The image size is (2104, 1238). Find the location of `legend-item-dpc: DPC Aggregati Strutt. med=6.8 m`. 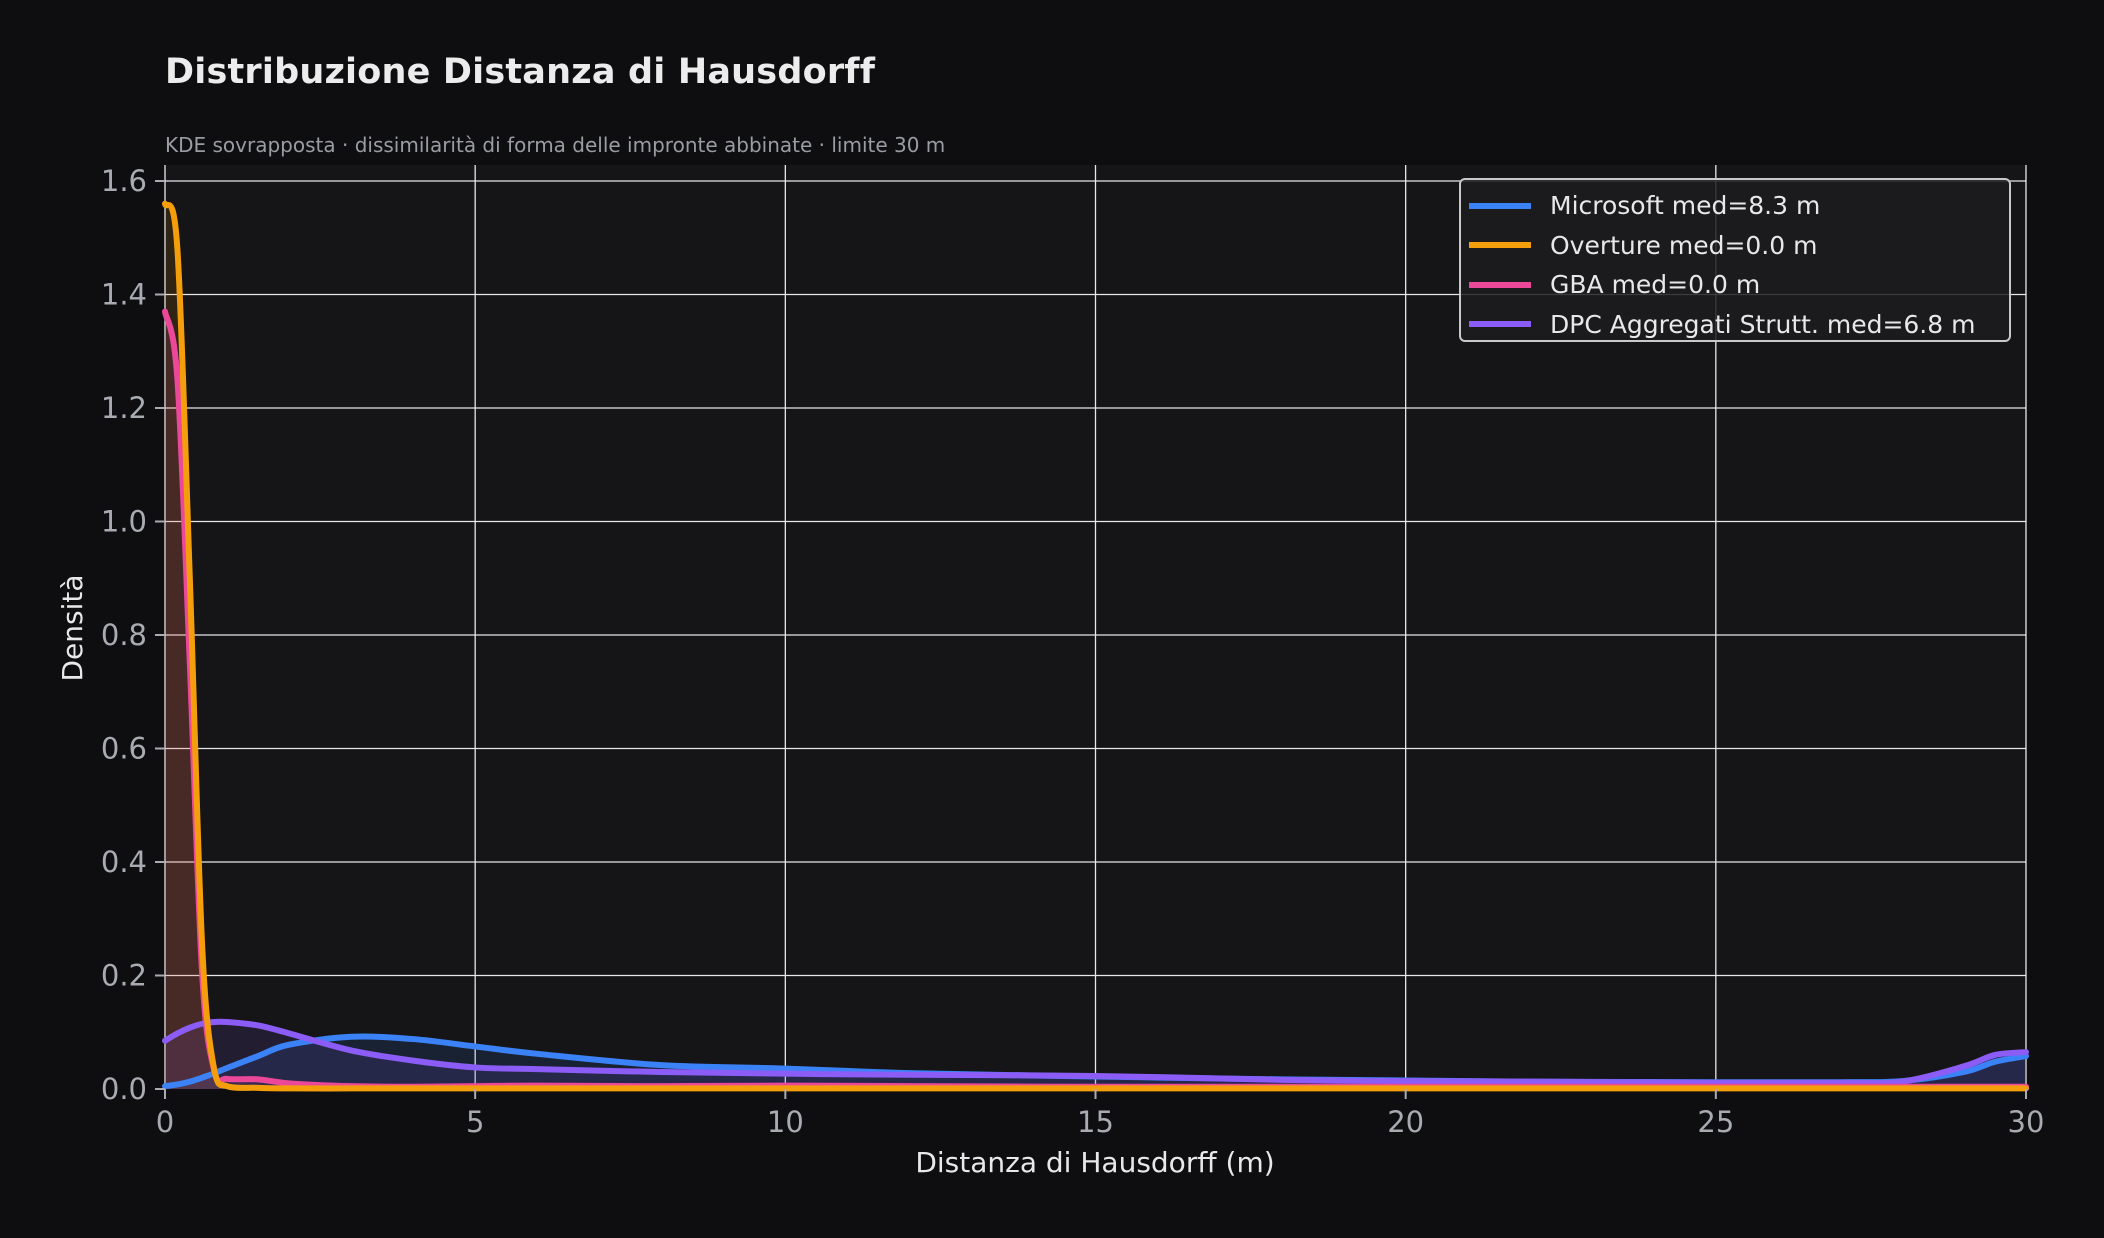

legend-item-dpc: DPC Aggregati Strutt. med=6.8 m is located at coordinates (1735, 325).